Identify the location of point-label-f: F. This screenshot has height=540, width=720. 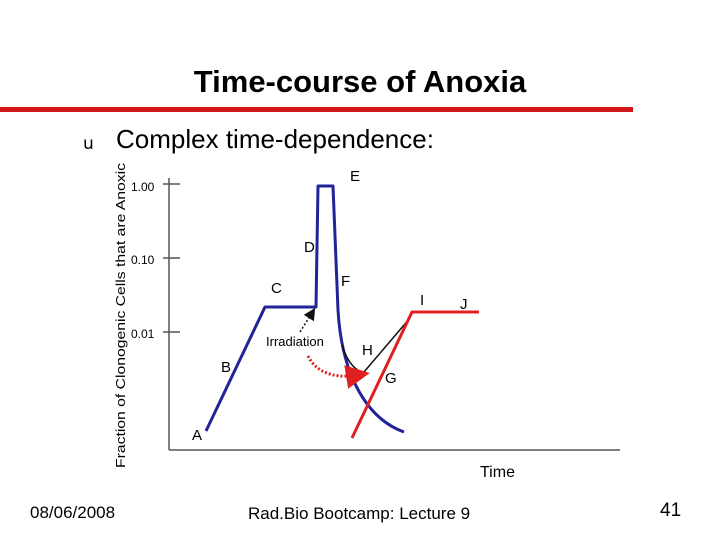
(345, 281).